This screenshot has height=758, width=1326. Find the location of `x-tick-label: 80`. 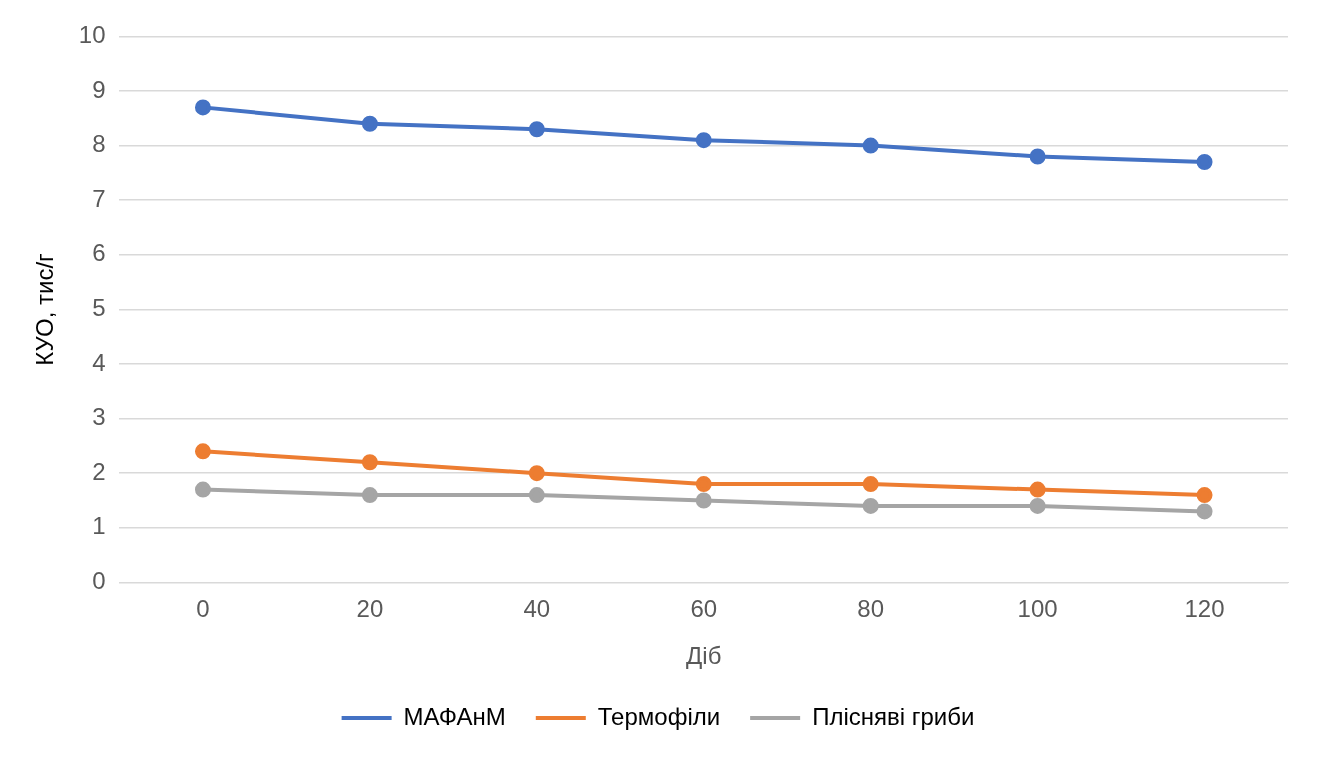

x-tick-label: 80 is located at coordinates (871, 609).